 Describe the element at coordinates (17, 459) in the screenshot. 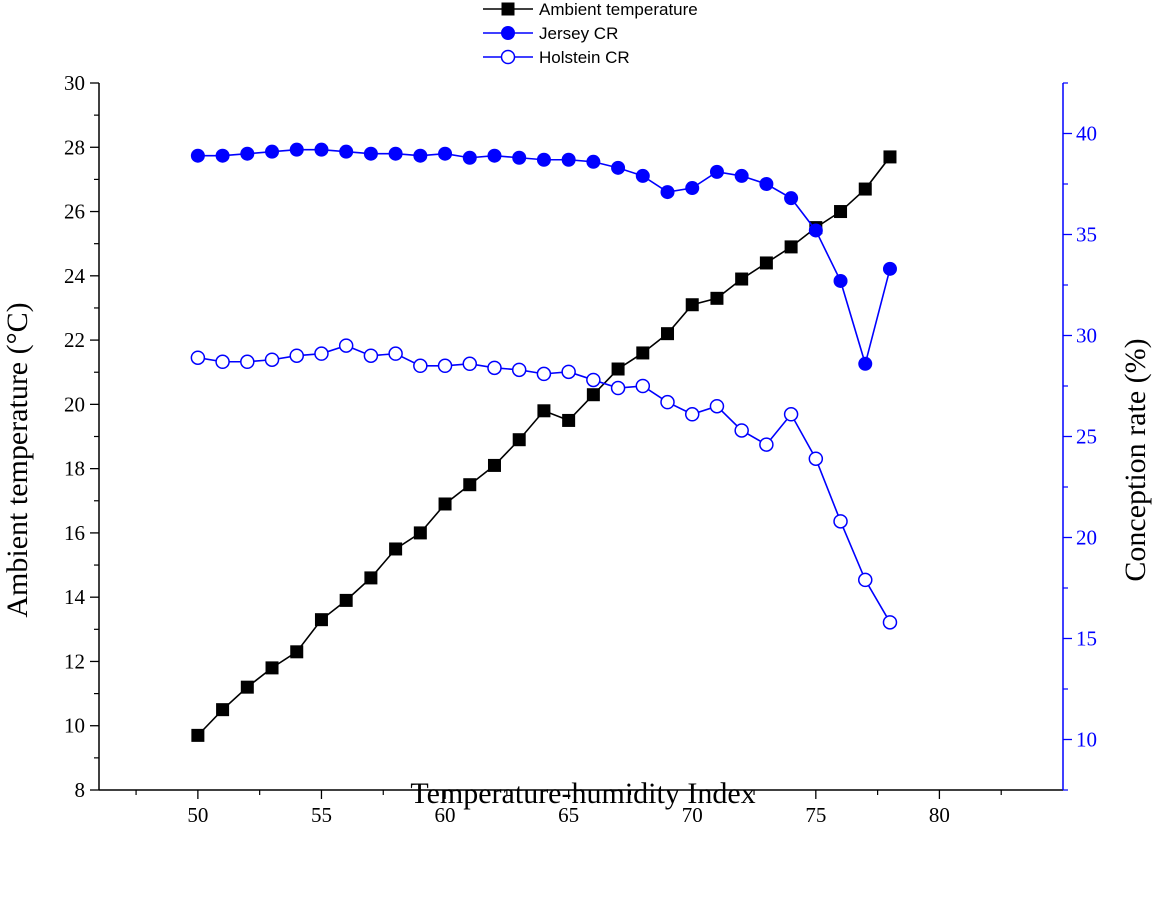

I see `y-axis-left-title: Ambient temperature (°C)` at that location.